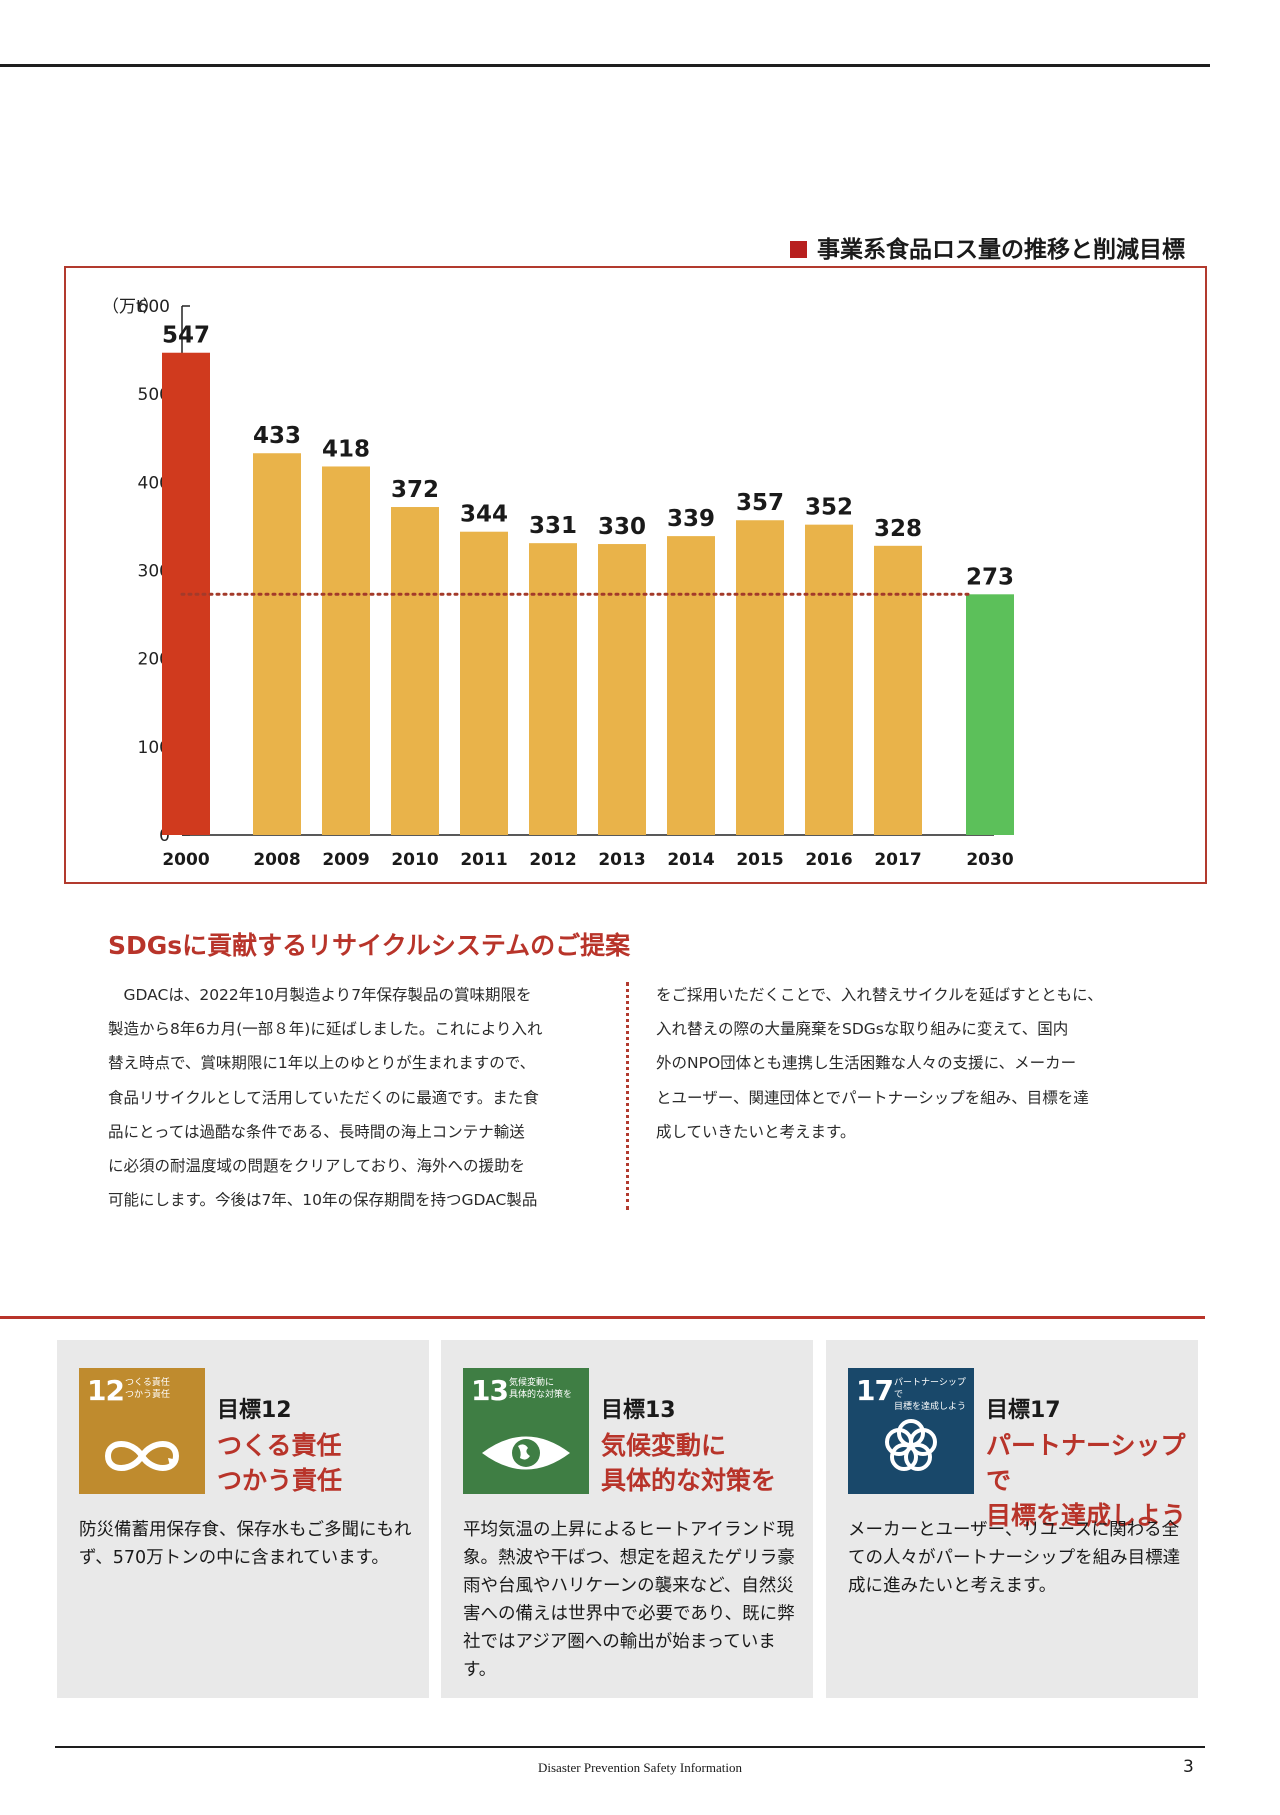 This screenshot has height=1815, width=1280. Describe the element at coordinates (552, 860) in the screenshot. I see `x-tick-label: 2012` at that location.